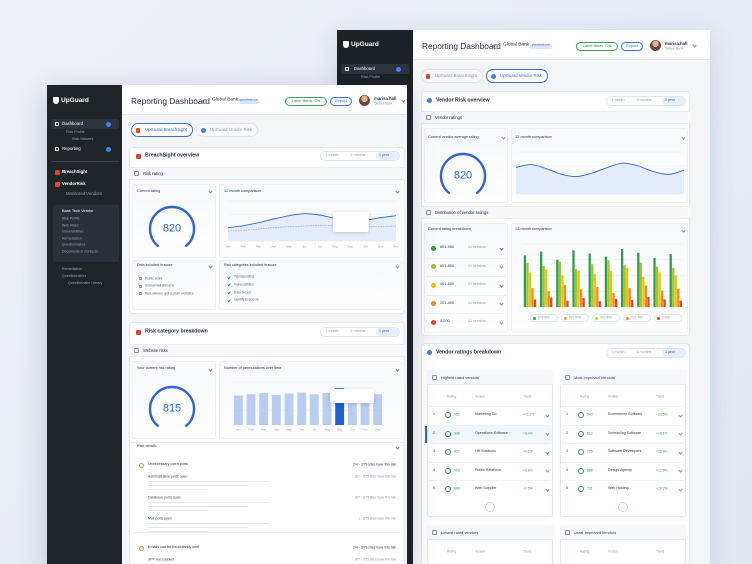 This screenshot has height=564, width=752. What do you see at coordinates (460, 532) in the screenshot?
I see `list-title: Lowest rated vendors` at bounding box center [460, 532].